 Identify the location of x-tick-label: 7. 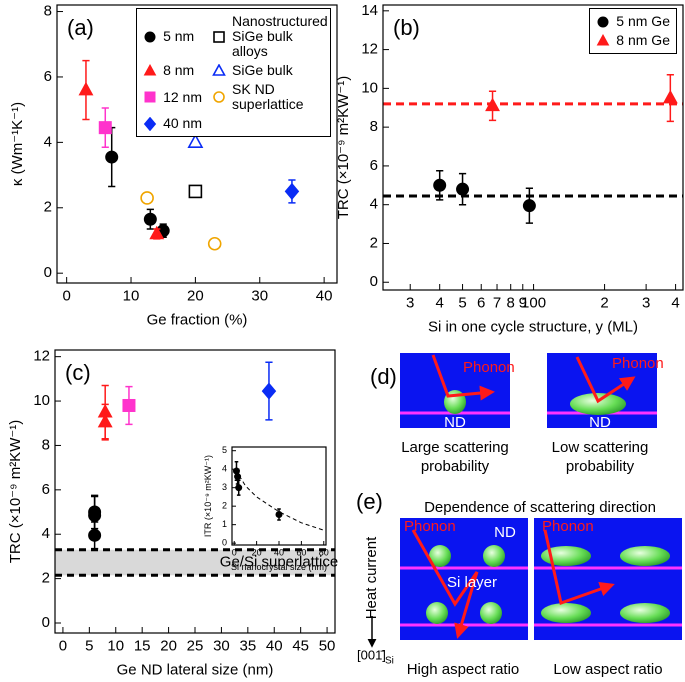
(497, 302).